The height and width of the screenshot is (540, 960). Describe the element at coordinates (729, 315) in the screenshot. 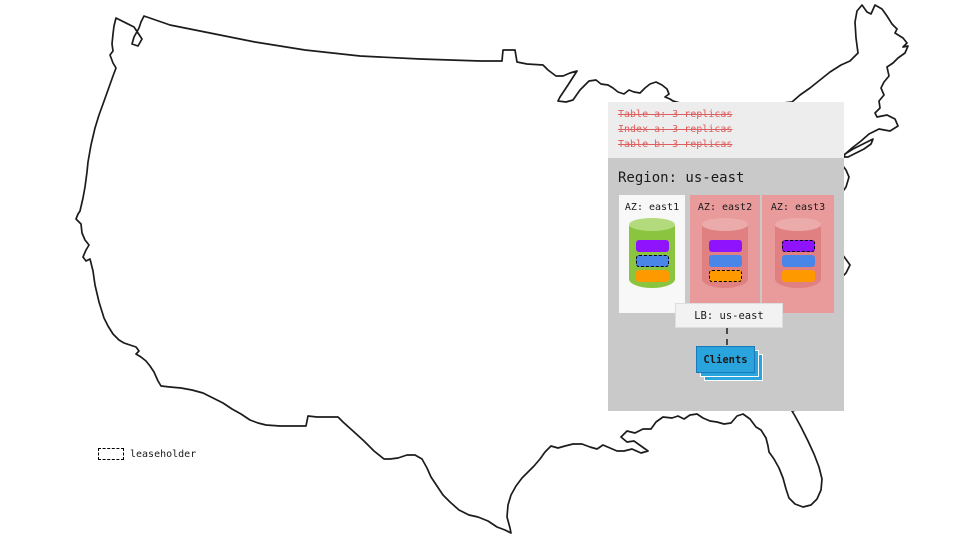

I see `load-balancer-box: LB: us-east` at that location.